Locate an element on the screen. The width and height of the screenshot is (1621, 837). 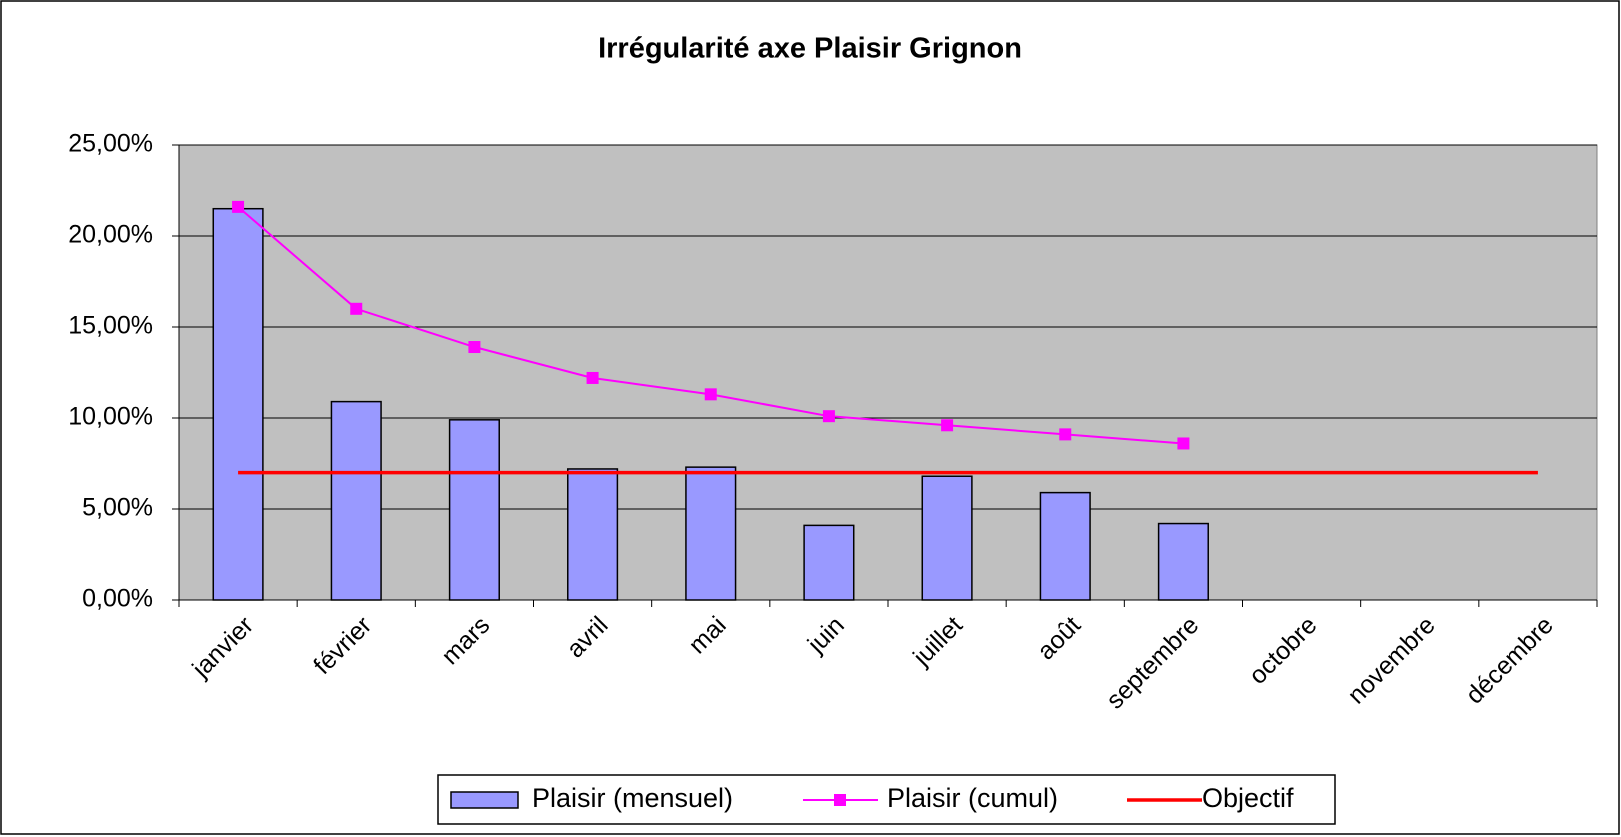
y-tick-label: 10,00% is located at coordinates (110, 417).